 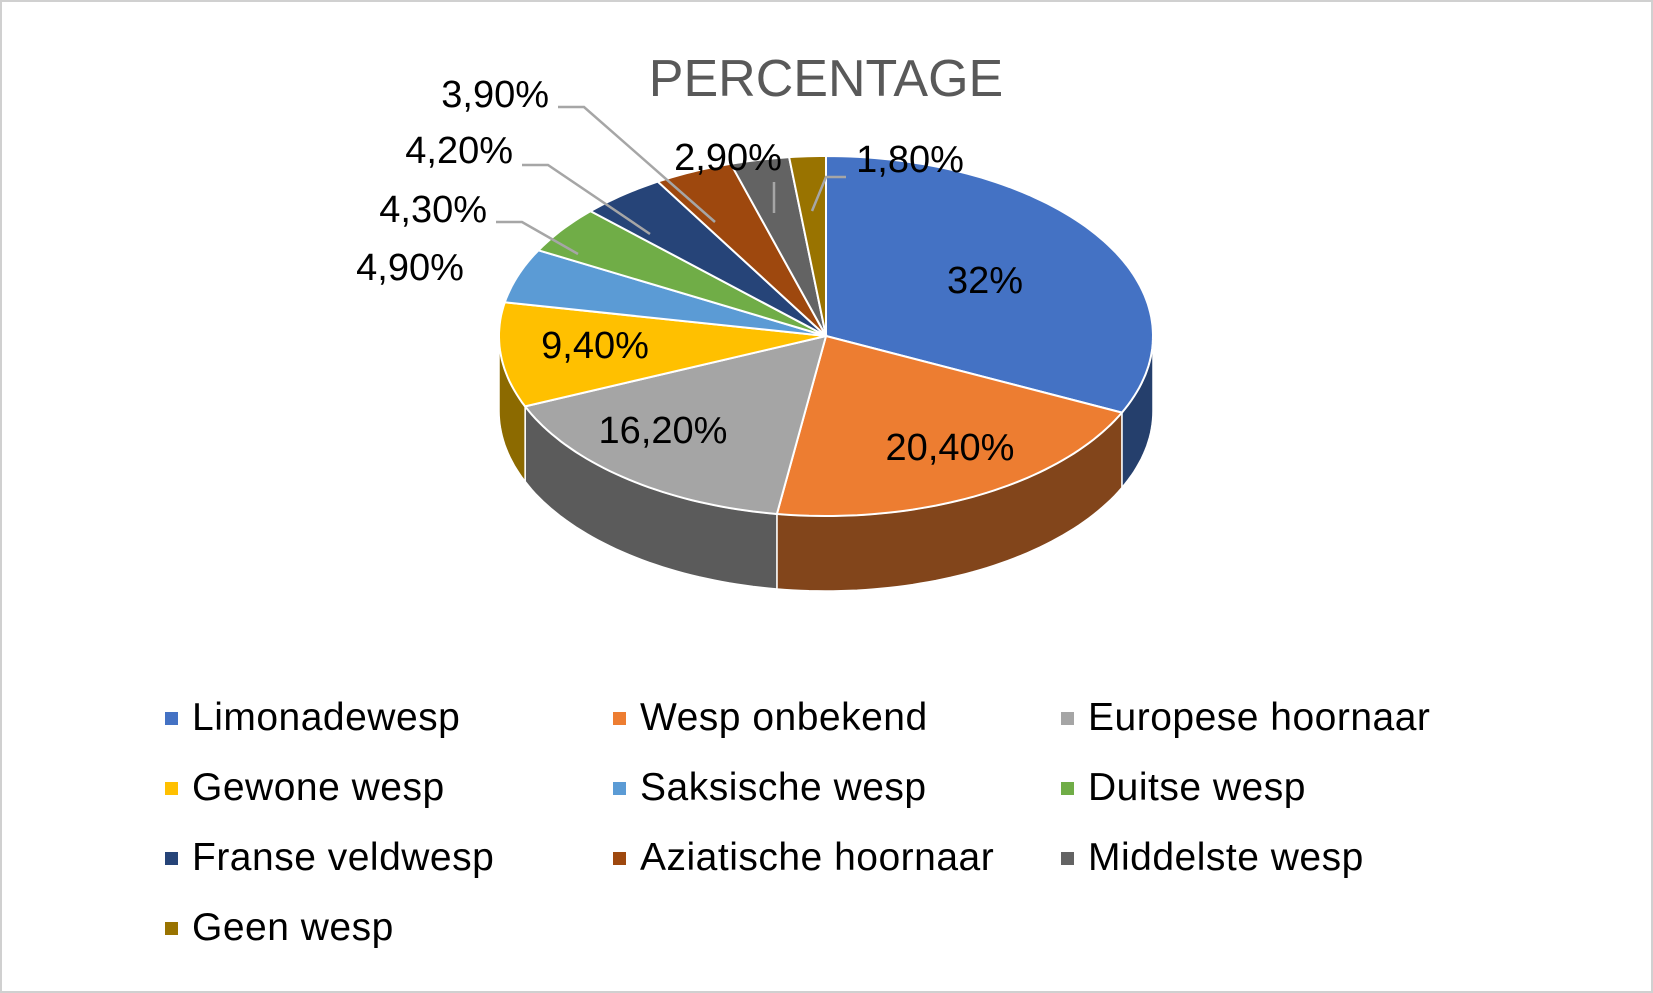 I want to click on leader-line-duitse-wesp, so click(x=537, y=238).